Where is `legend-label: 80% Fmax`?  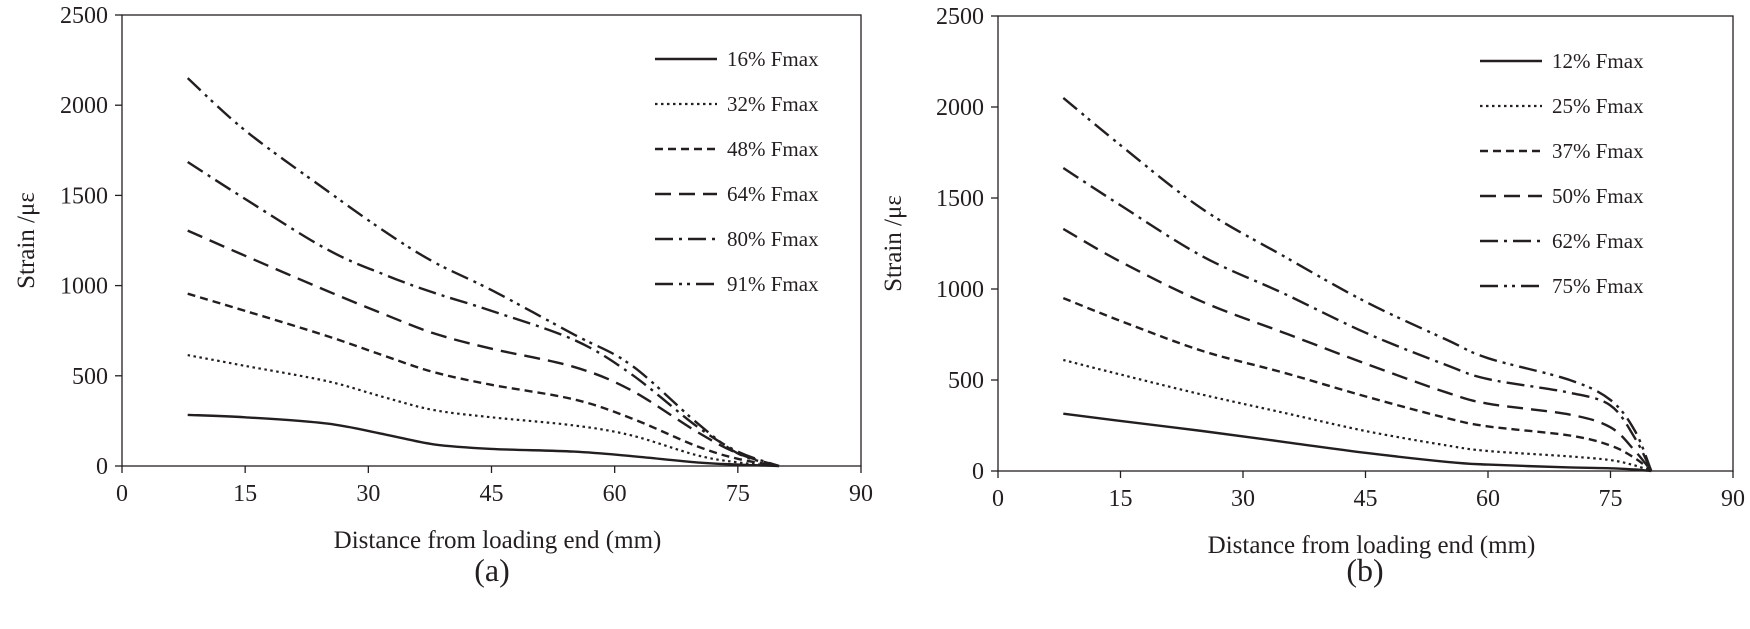 legend-label: 80% Fmax is located at coordinates (773, 239).